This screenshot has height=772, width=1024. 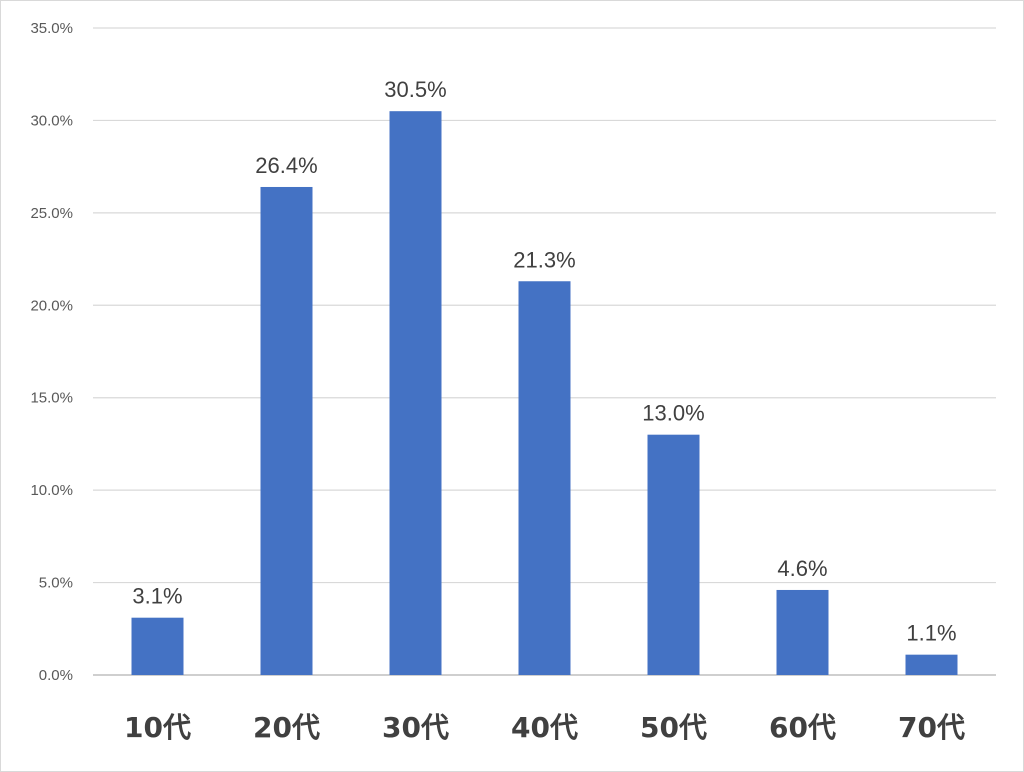 What do you see at coordinates (51, 305) in the screenshot?
I see `y-tick-label: 20.0%` at bounding box center [51, 305].